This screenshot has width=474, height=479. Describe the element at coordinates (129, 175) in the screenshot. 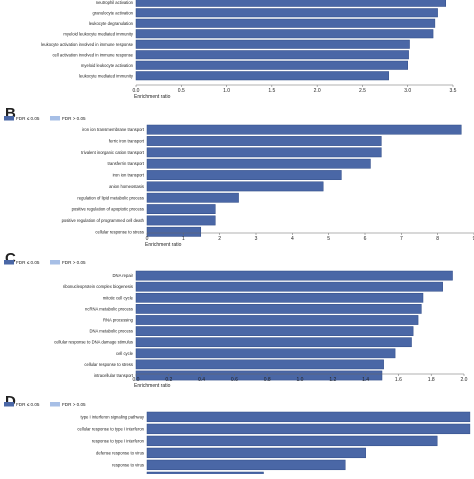

I see `category-label: iron ion transport` at that location.